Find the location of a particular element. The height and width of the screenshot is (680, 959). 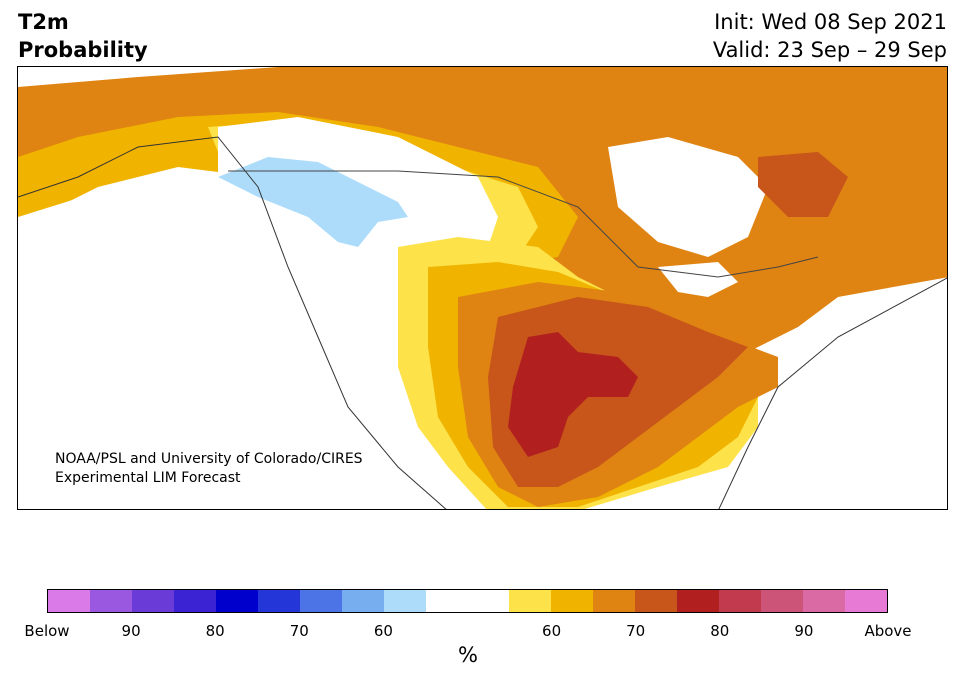

credit-line-2: Experimental LIM Forecast is located at coordinates (148, 478).